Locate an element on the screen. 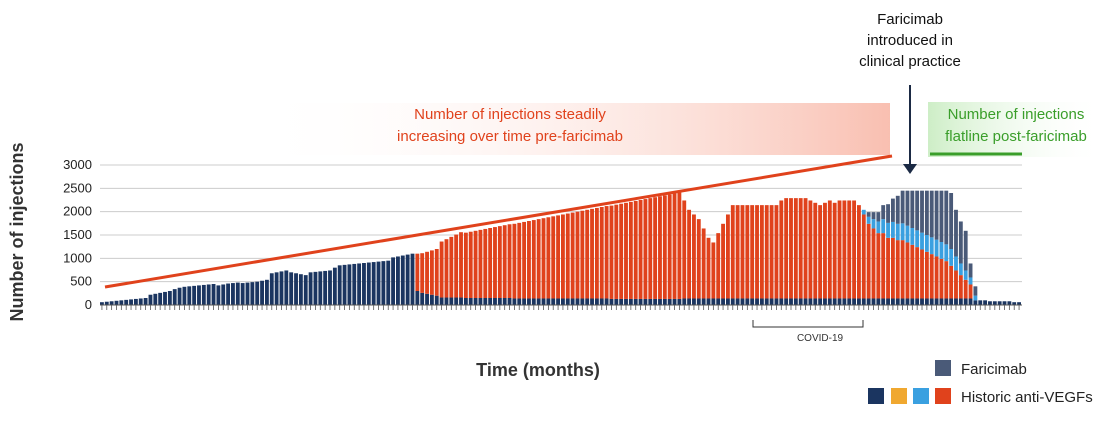  post-annotation-line-1: Number of injections is located at coordinates (1016, 114).